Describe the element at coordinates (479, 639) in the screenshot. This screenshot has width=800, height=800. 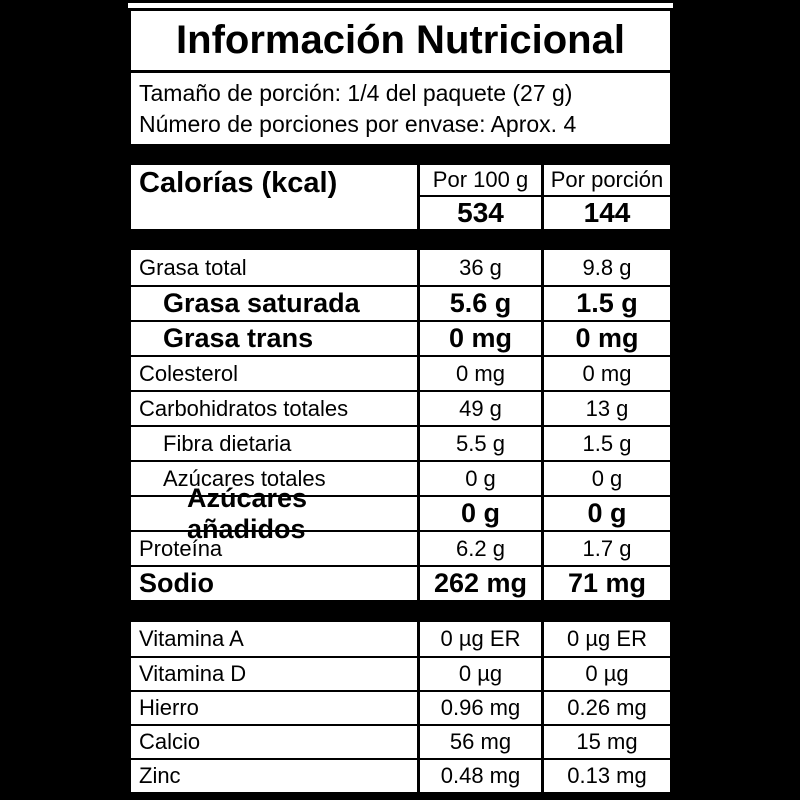
I see `per100-value: 0 µg ER` at that location.